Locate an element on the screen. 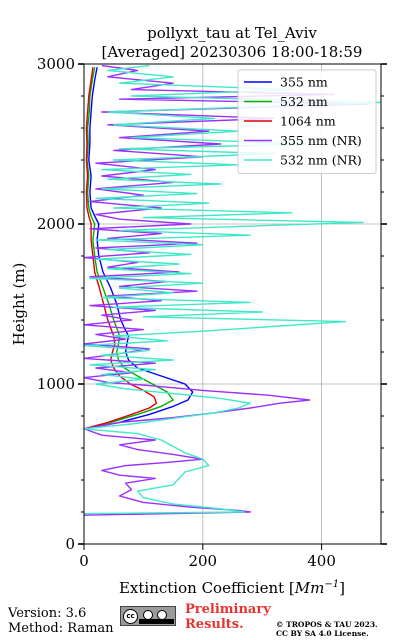 Image resolution: width=400 pixels, height=640 pixels. x-axis-label-suffix: ] is located at coordinates (342, 588).